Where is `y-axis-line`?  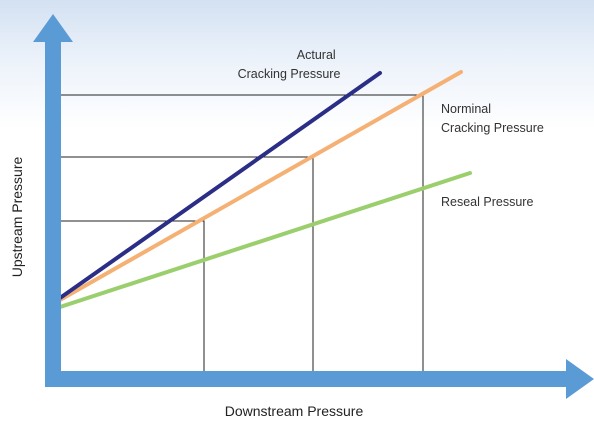 y-axis-line is located at coordinates (53, 209).